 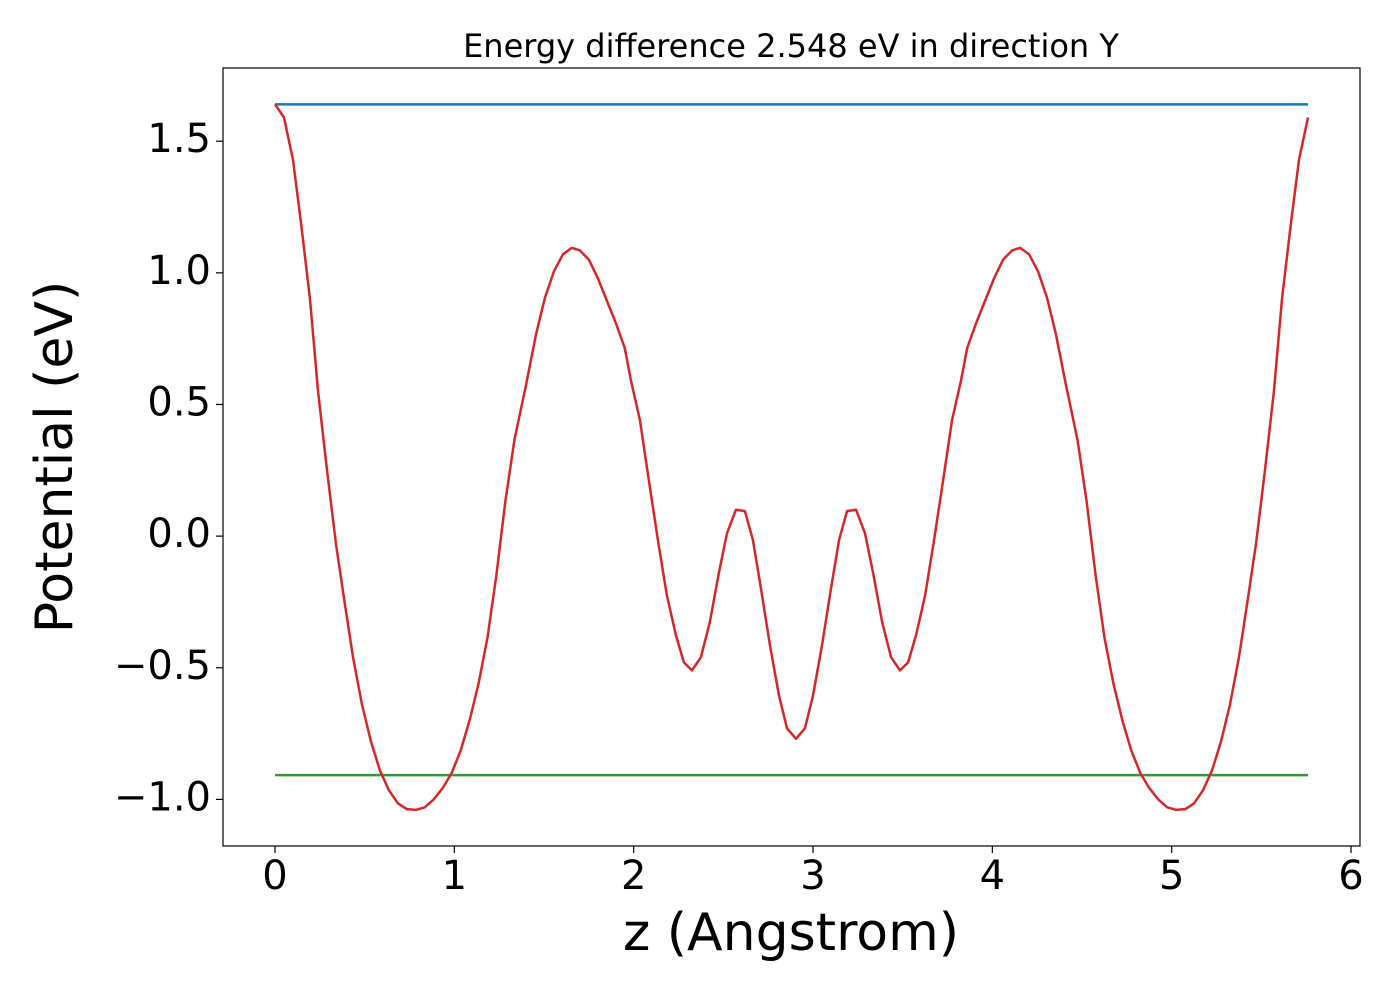 I want to click on y-tick-label: 0.5, so click(x=179, y=402).